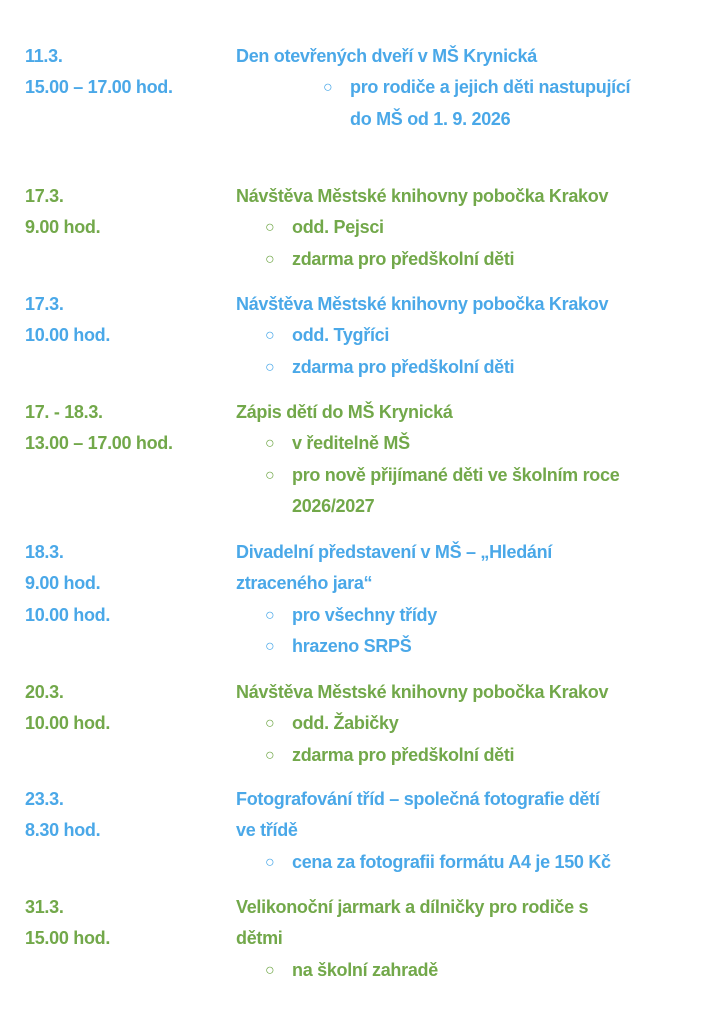  Describe the element at coordinates (44, 552) in the screenshot. I see `date-time-line: 18.3.` at that location.